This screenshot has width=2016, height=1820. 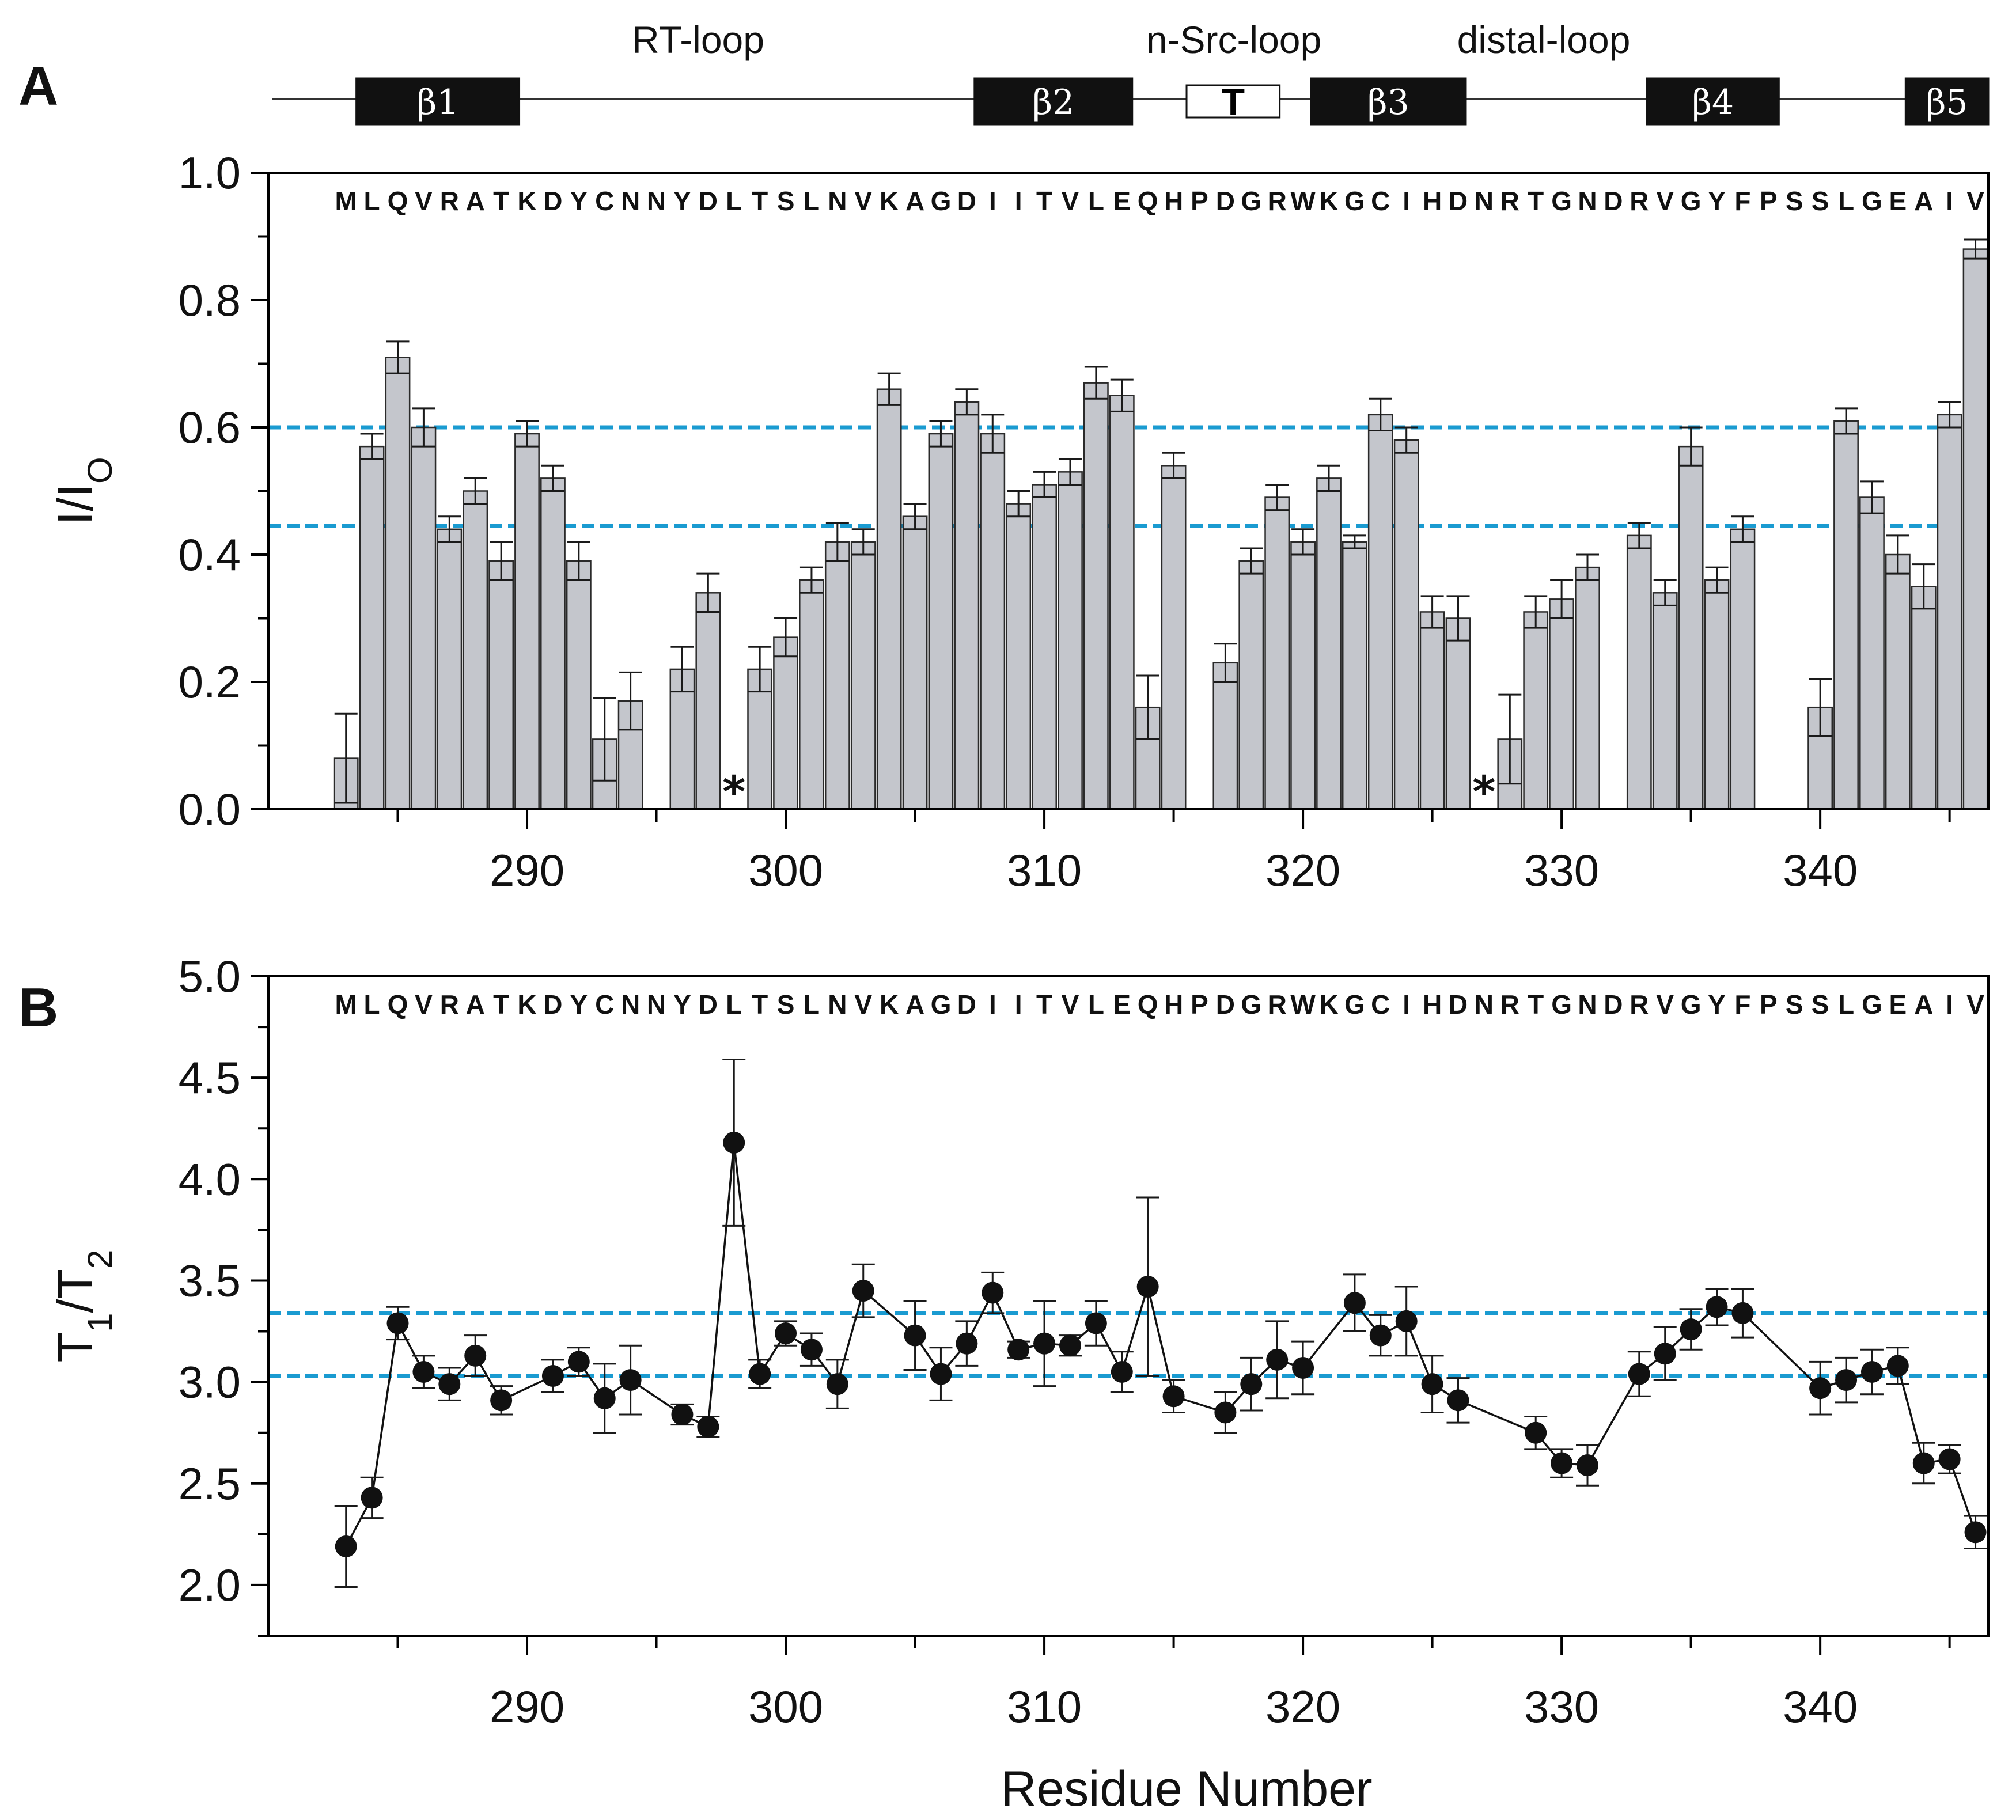 What do you see at coordinates (1820, 870) in the screenshot?
I see `panel-a-x-tick-label: 340` at bounding box center [1820, 870].